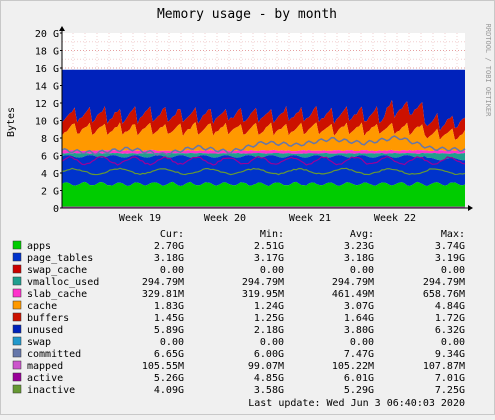 The width and height of the screenshot is (495, 420). What do you see at coordinates (269, 330) in the screenshot?
I see `legend-min: 2.18G` at bounding box center [269, 330].